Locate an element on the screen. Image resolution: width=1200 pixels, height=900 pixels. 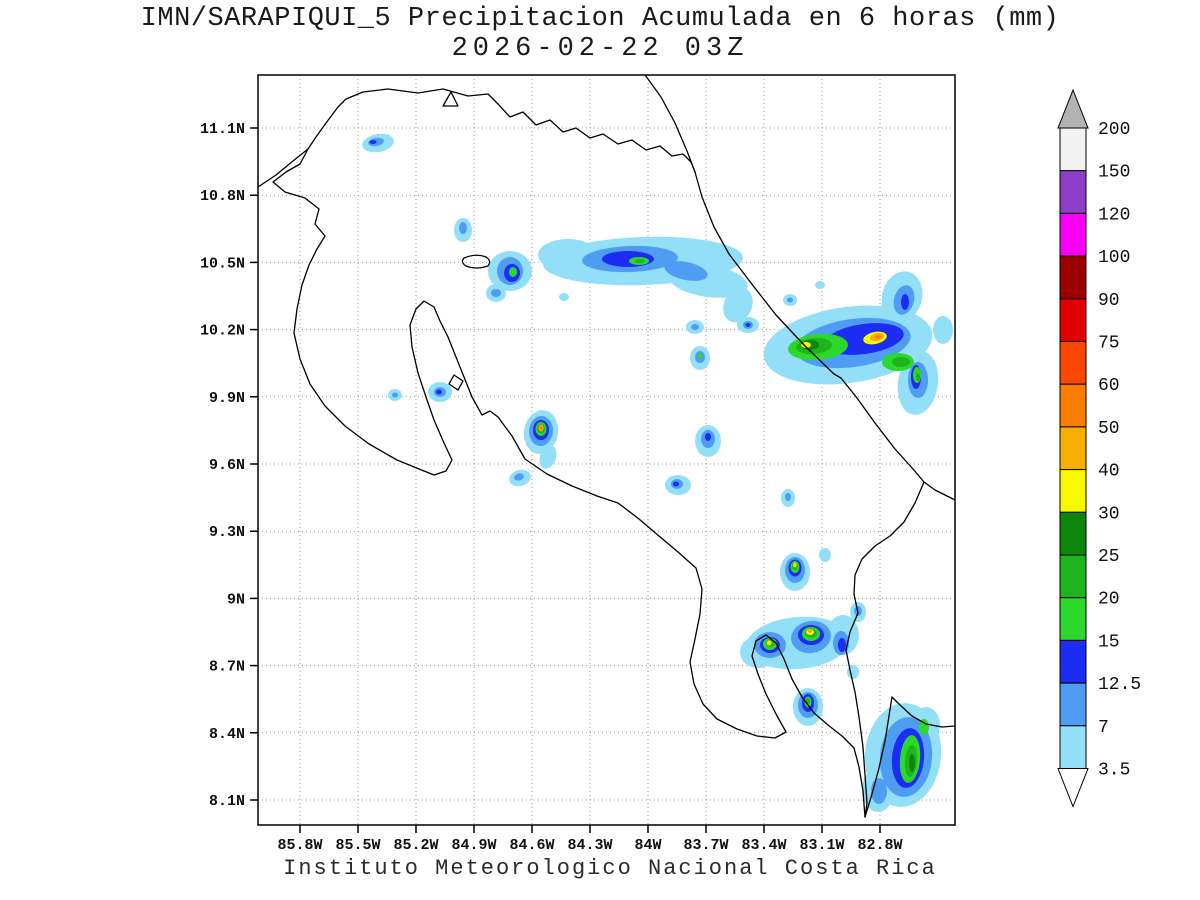
y-axis-label: 9.6N is located at coordinates (227, 465).